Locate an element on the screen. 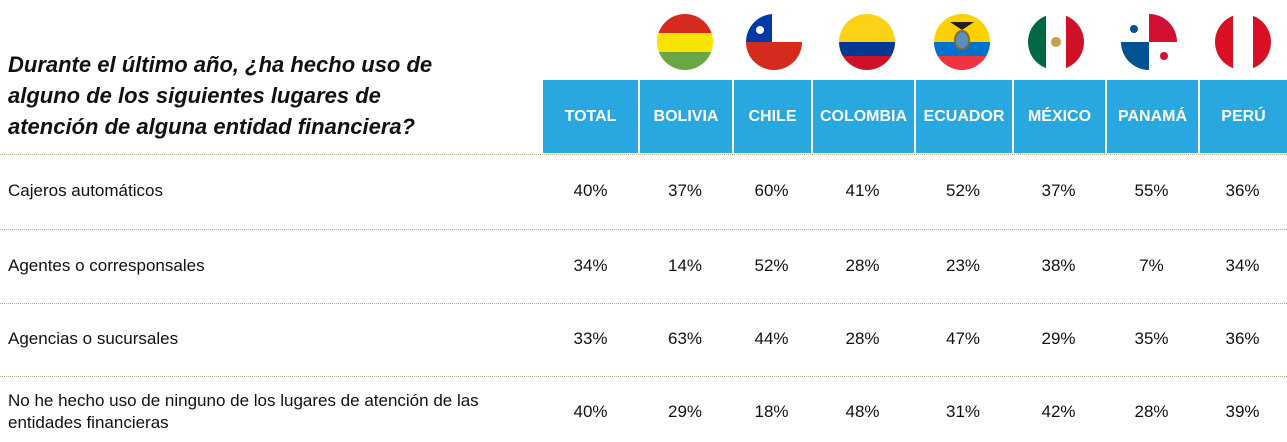 This screenshot has width=1287, height=442. cell-value: 63% is located at coordinates (685, 338).